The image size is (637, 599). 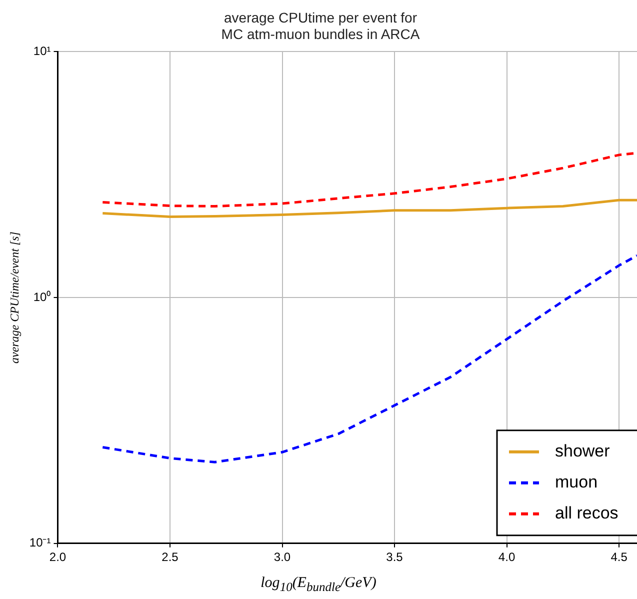 I want to click on y-tick-label: 10⁰, so click(x=42, y=297).